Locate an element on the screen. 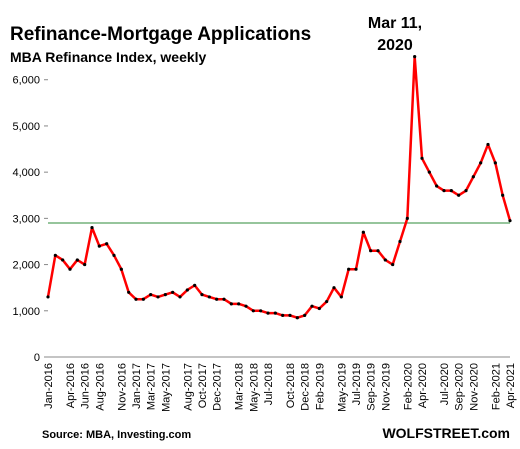  x-tick-label: Jul-2018 is located at coordinates (269, 384).